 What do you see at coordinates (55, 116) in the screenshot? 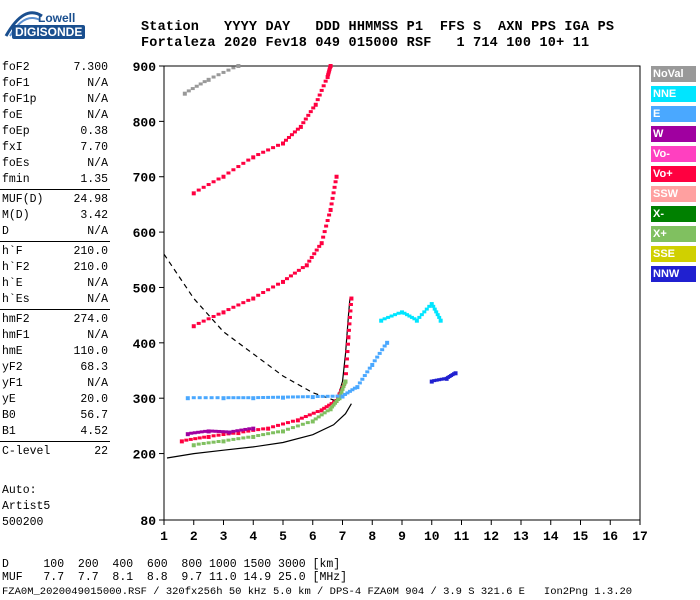
I see `param-row: foE N/A` at bounding box center [55, 116].